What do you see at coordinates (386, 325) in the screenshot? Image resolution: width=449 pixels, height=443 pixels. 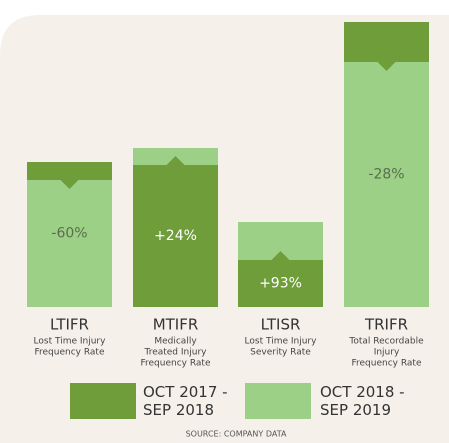 I see `x-tick-label: TRIFR` at bounding box center [386, 325].